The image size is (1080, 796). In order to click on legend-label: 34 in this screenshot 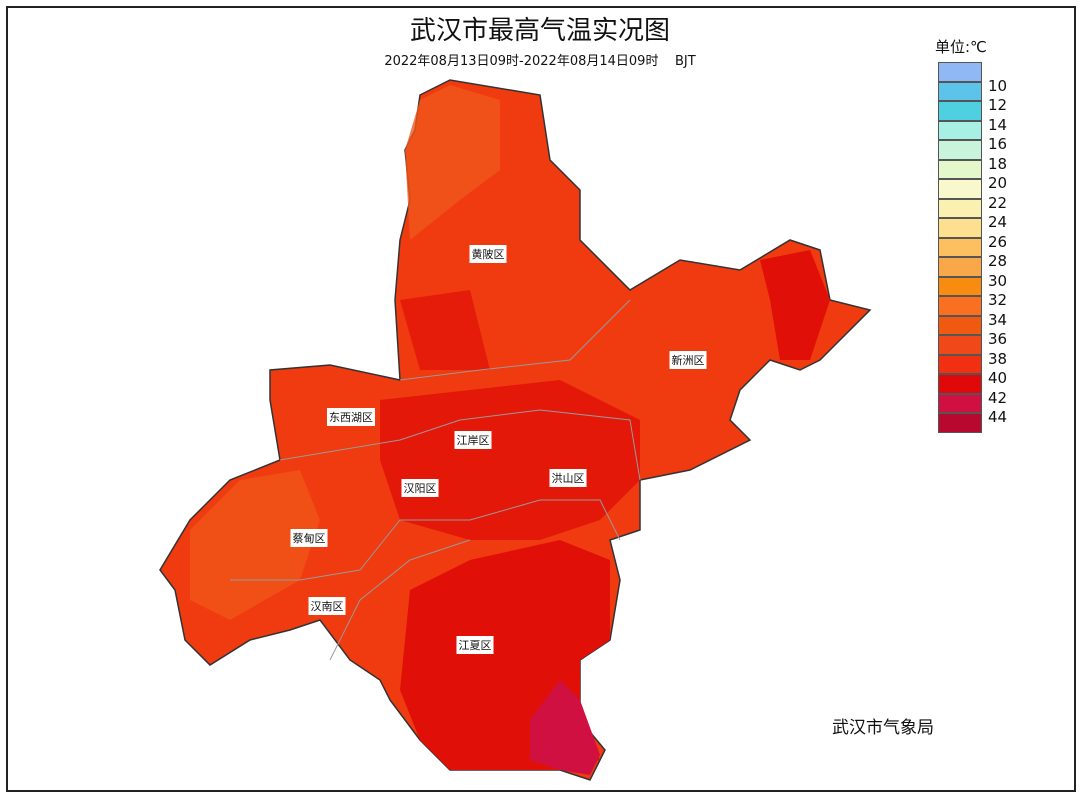, I will do `click(998, 319)`.